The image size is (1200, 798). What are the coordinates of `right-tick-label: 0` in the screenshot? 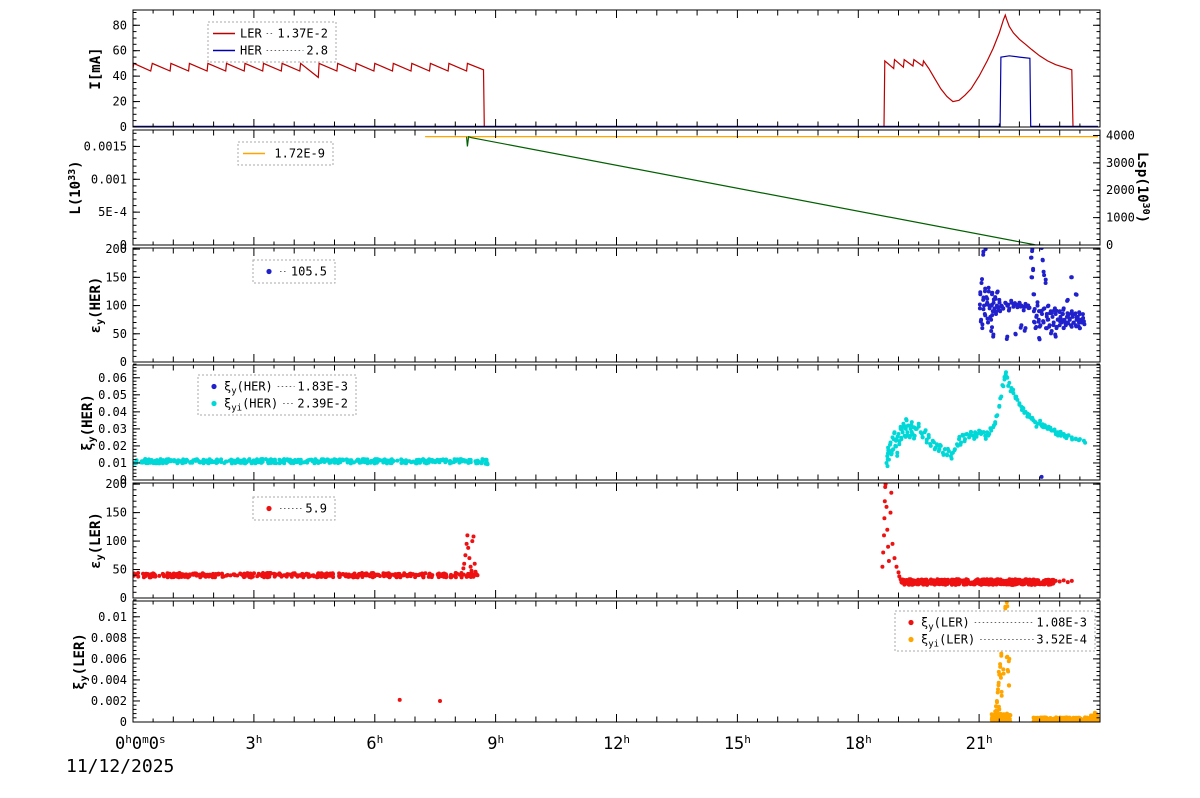 It's located at (1109, 245).